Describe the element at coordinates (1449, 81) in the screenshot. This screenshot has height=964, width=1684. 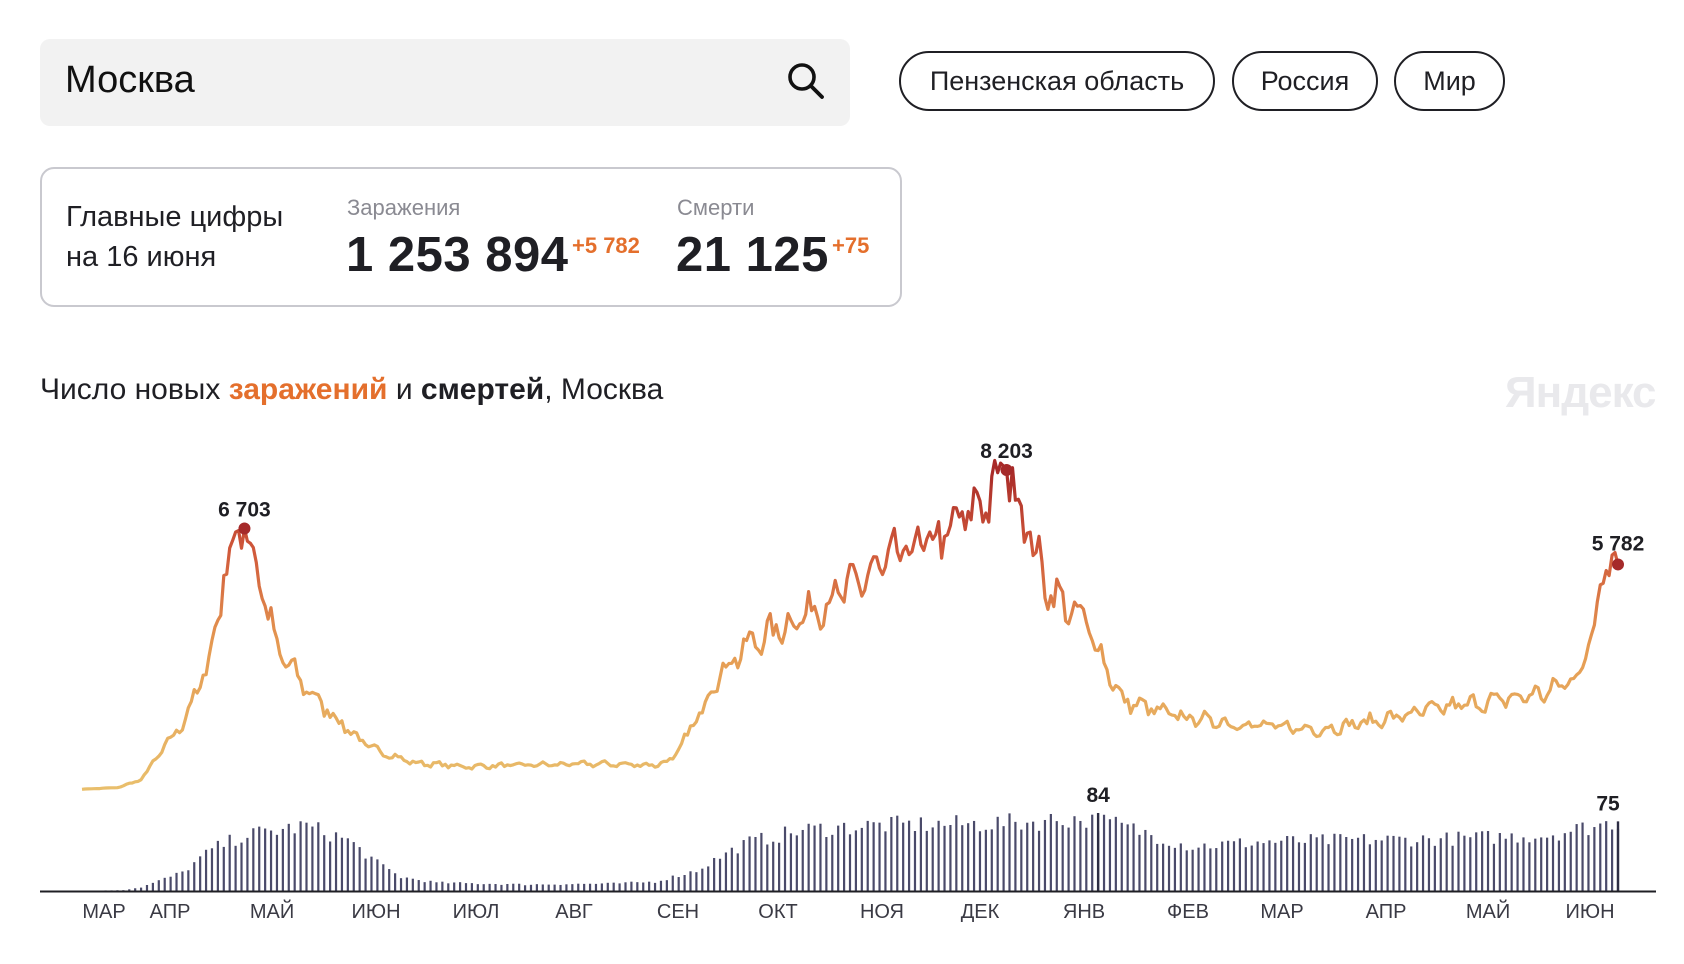
I see `region-chip-world: Мир` at that location.